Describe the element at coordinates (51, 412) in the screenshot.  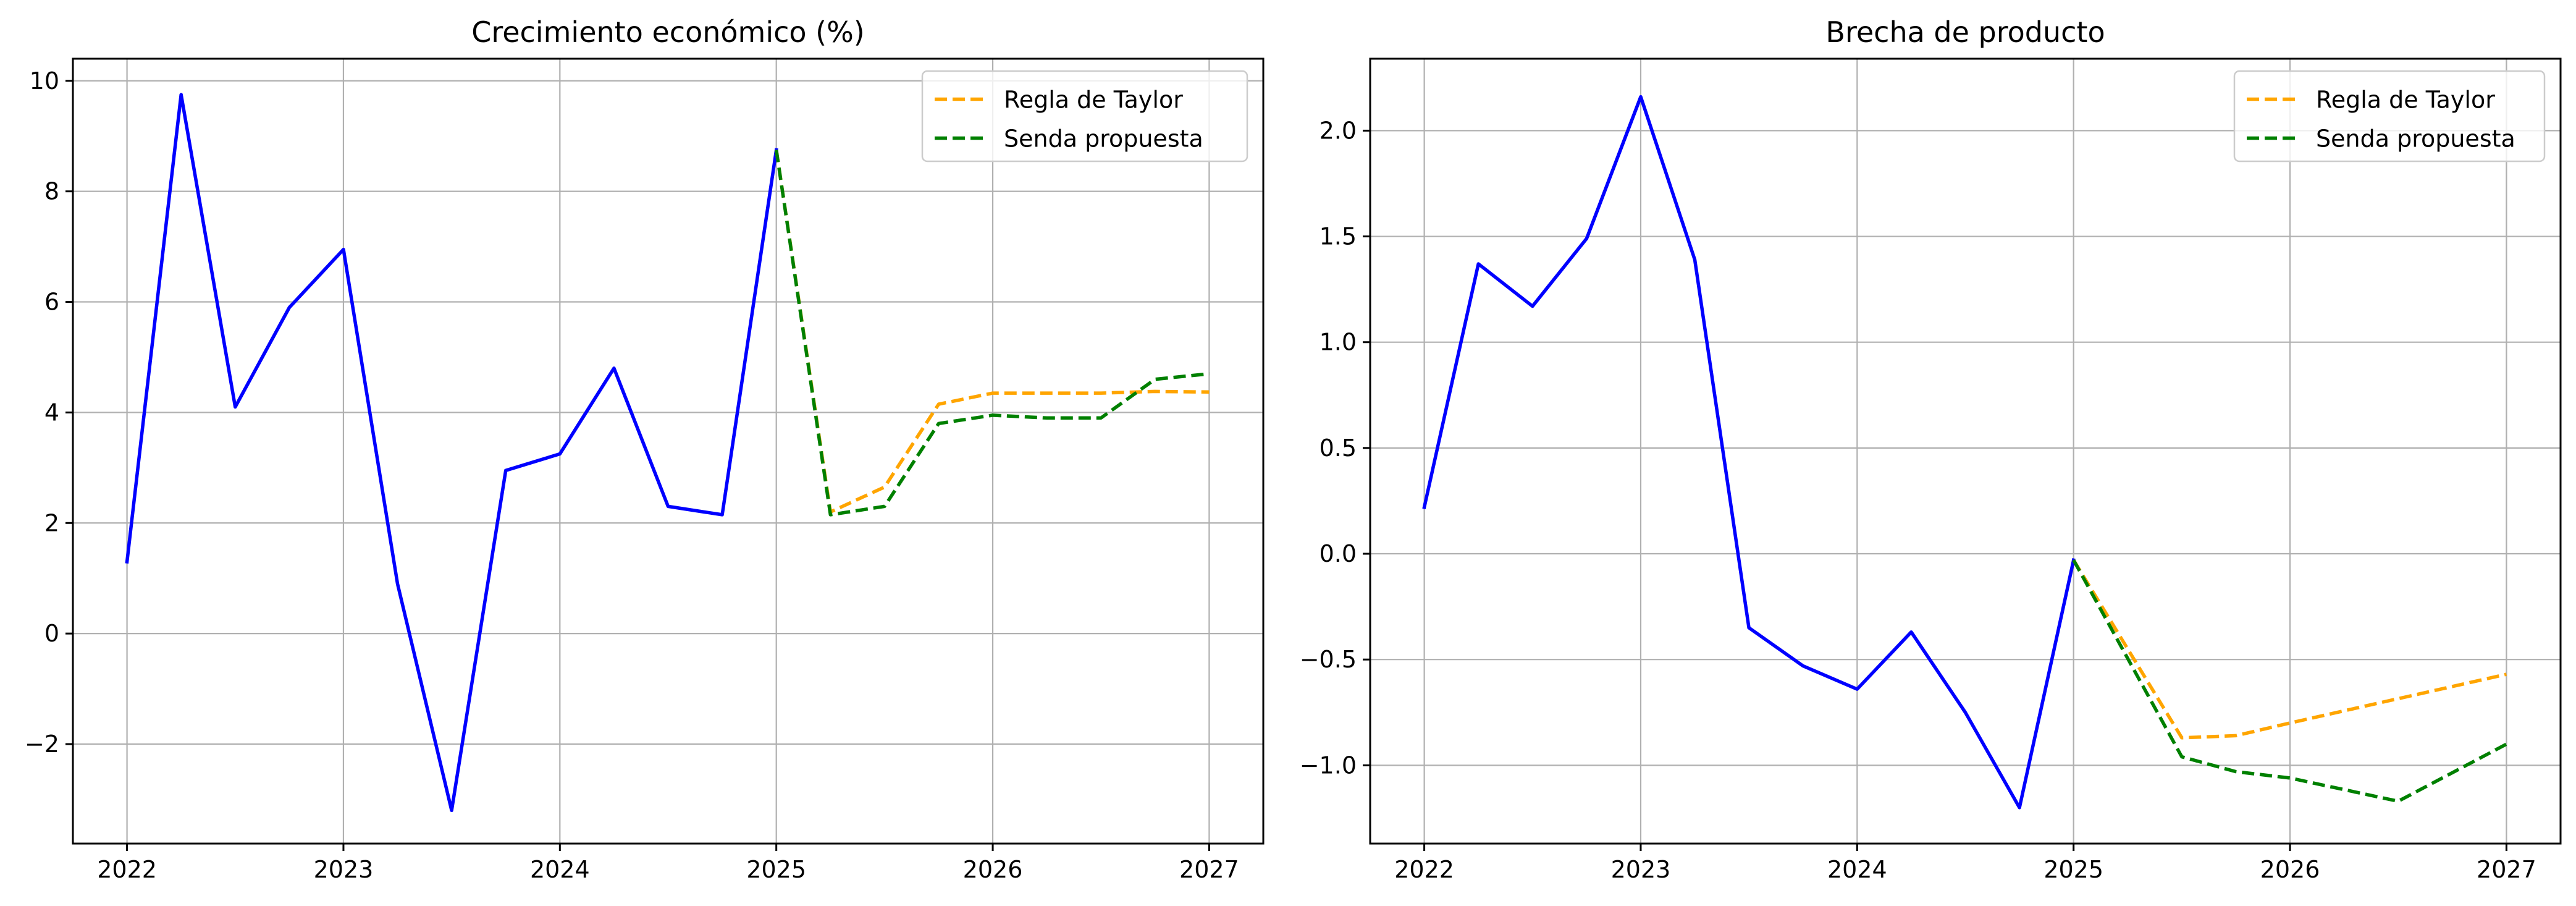
I see `y-tick-label: 4` at that location.